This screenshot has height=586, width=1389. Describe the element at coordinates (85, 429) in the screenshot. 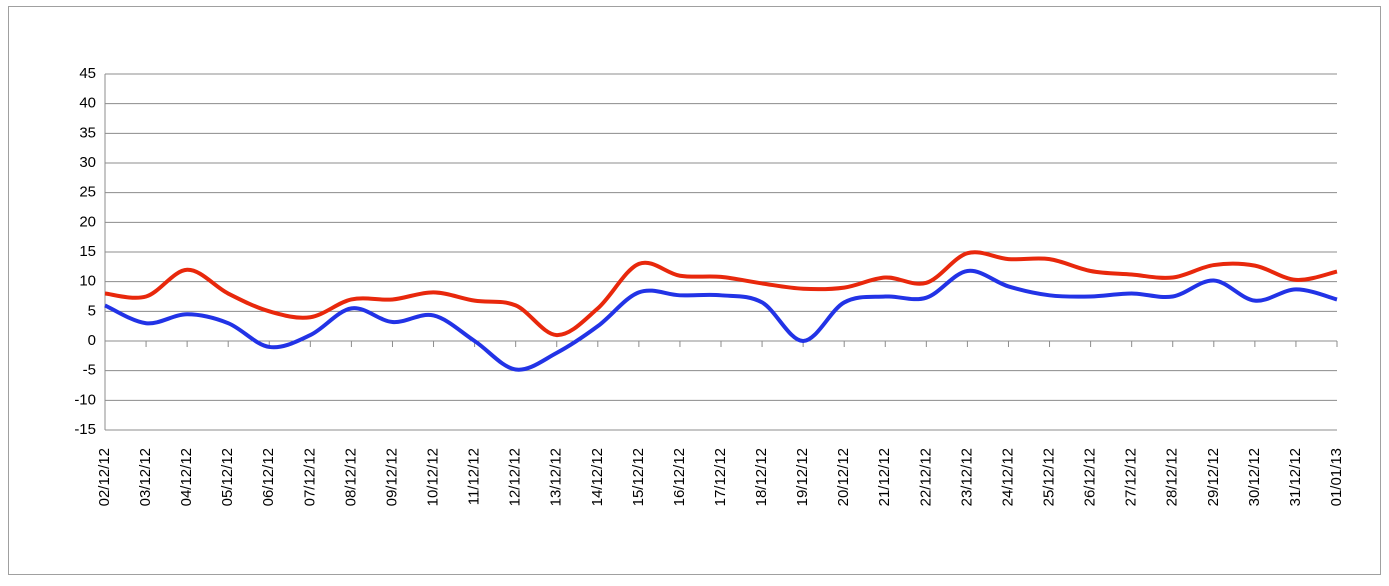

I see `y-tick-label: -15` at that location.